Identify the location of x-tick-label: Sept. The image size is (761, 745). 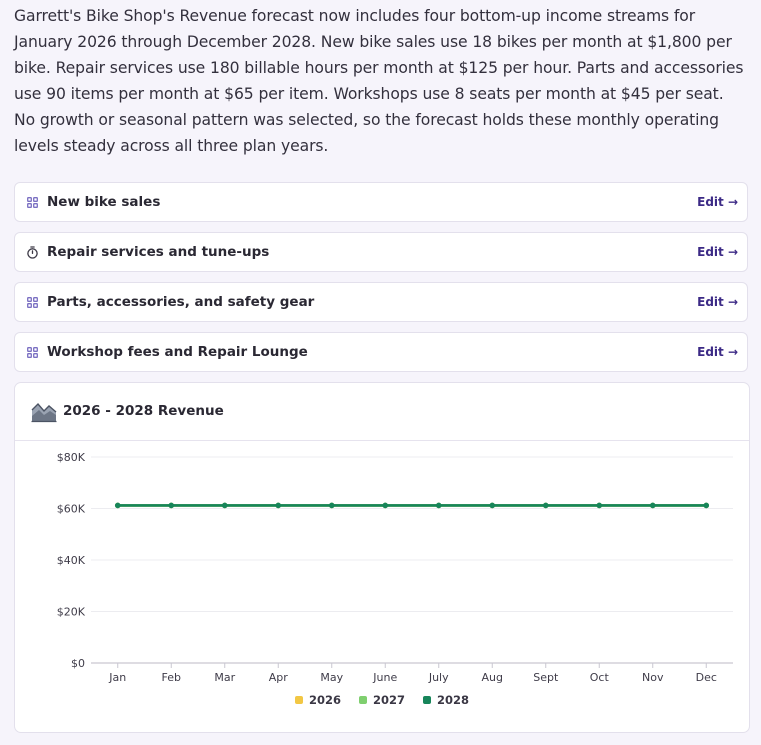
(546, 677).